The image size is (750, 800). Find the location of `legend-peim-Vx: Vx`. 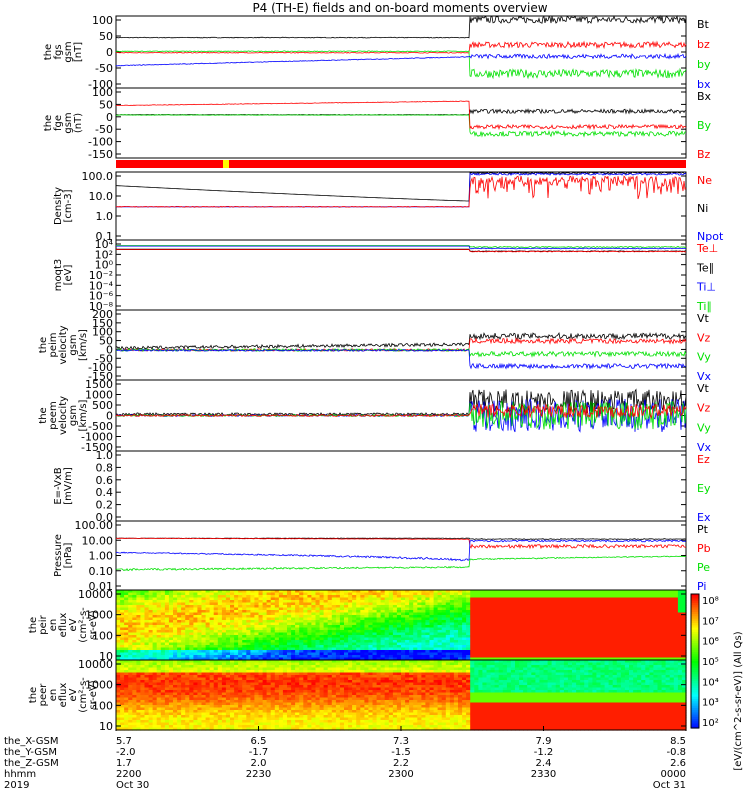

legend-peim-Vx: Vx is located at coordinates (704, 376).